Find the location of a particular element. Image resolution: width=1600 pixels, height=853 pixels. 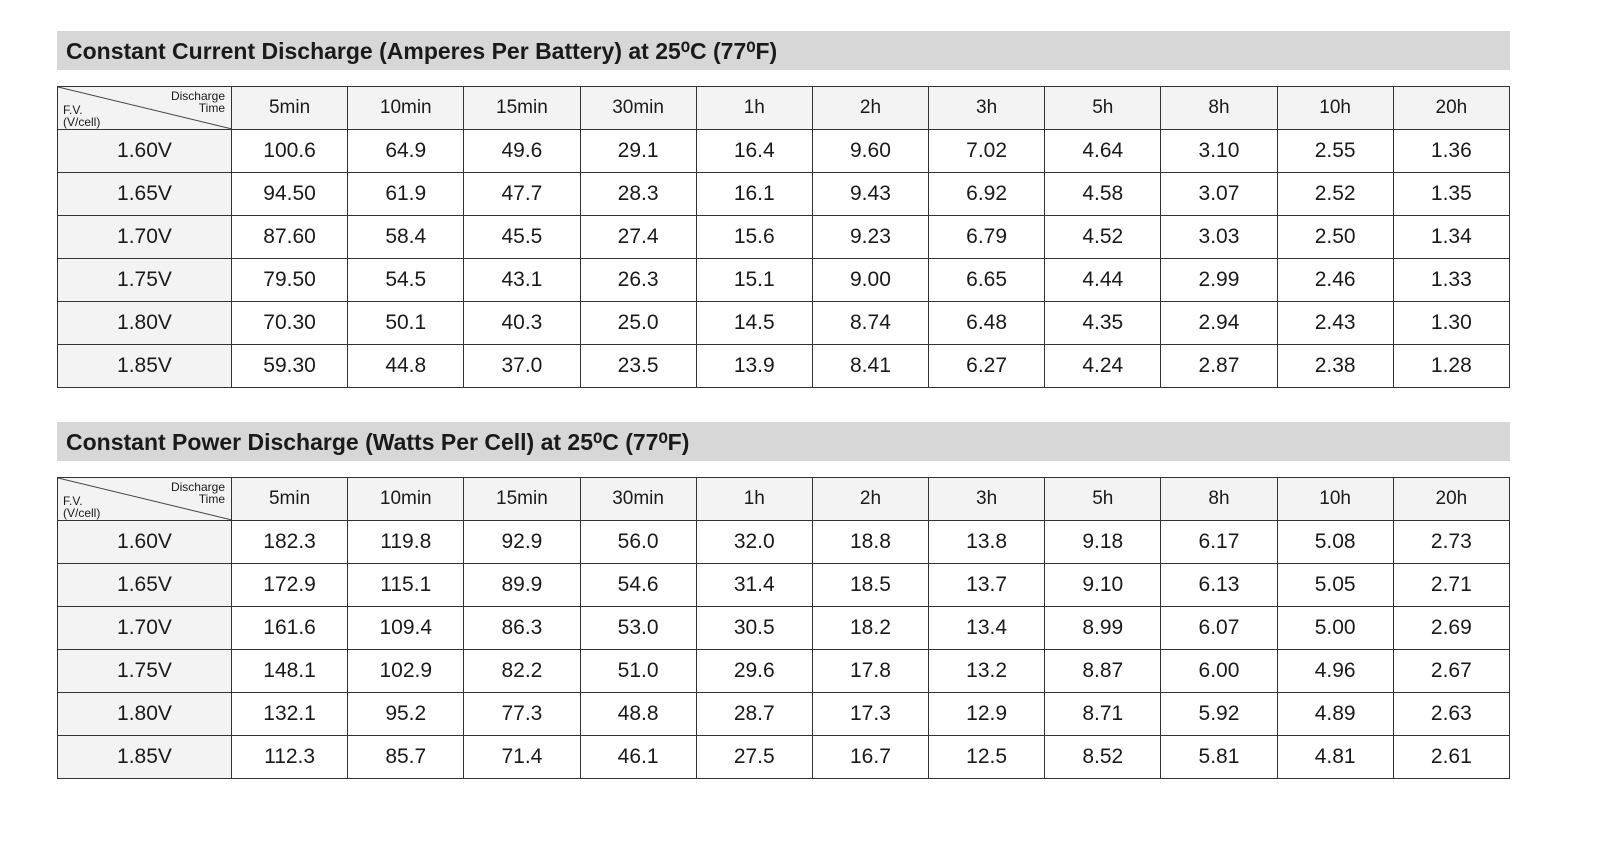

column-header: 15min is located at coordinates (522, 108).